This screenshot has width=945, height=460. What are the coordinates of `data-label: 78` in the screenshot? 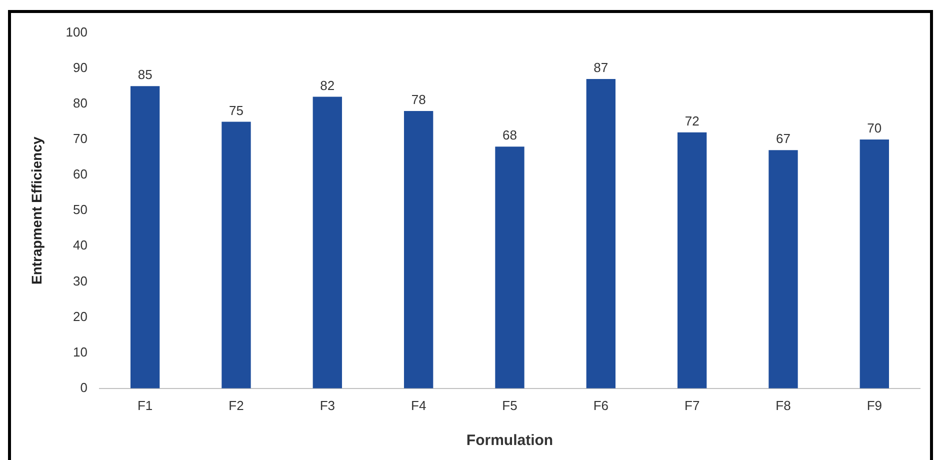 It's located at (418, 100).